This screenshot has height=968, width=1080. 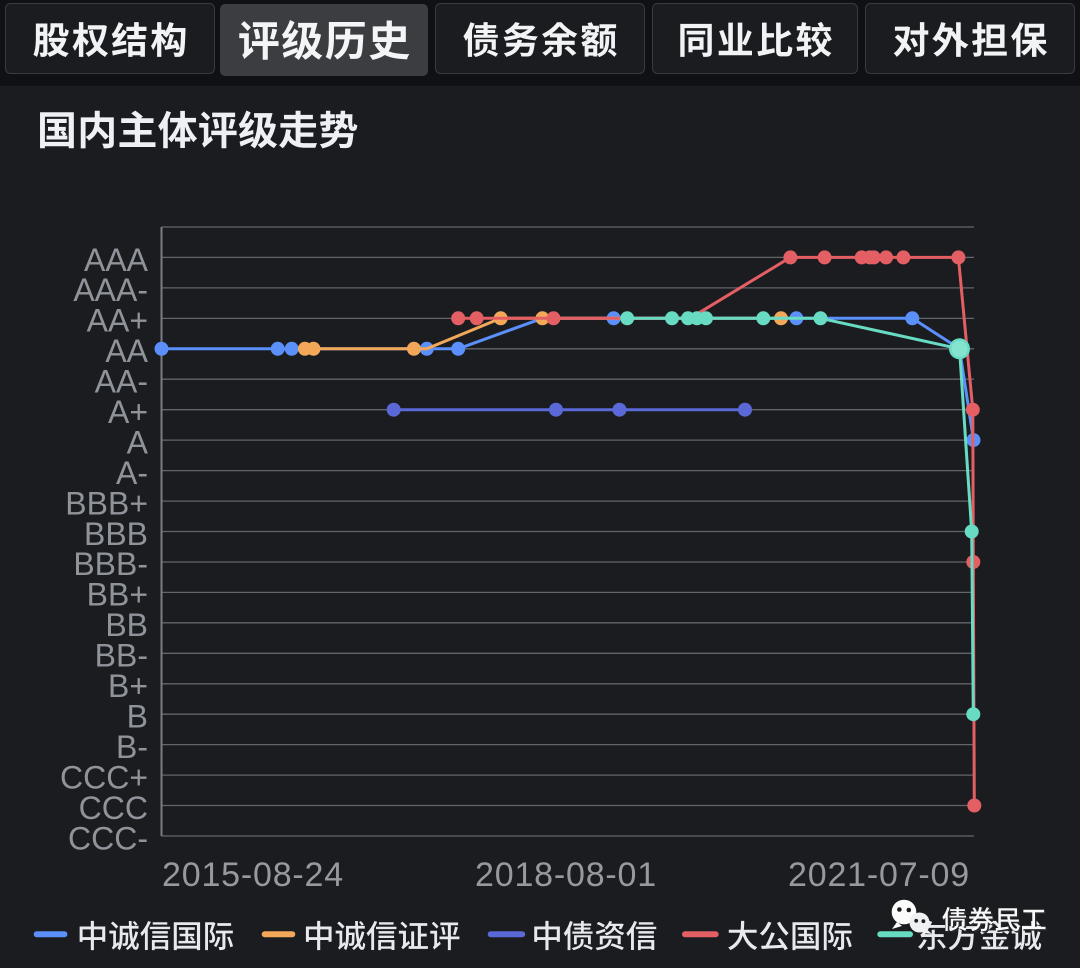 I want to click on svg-text: B, so click(x=137, y=717).